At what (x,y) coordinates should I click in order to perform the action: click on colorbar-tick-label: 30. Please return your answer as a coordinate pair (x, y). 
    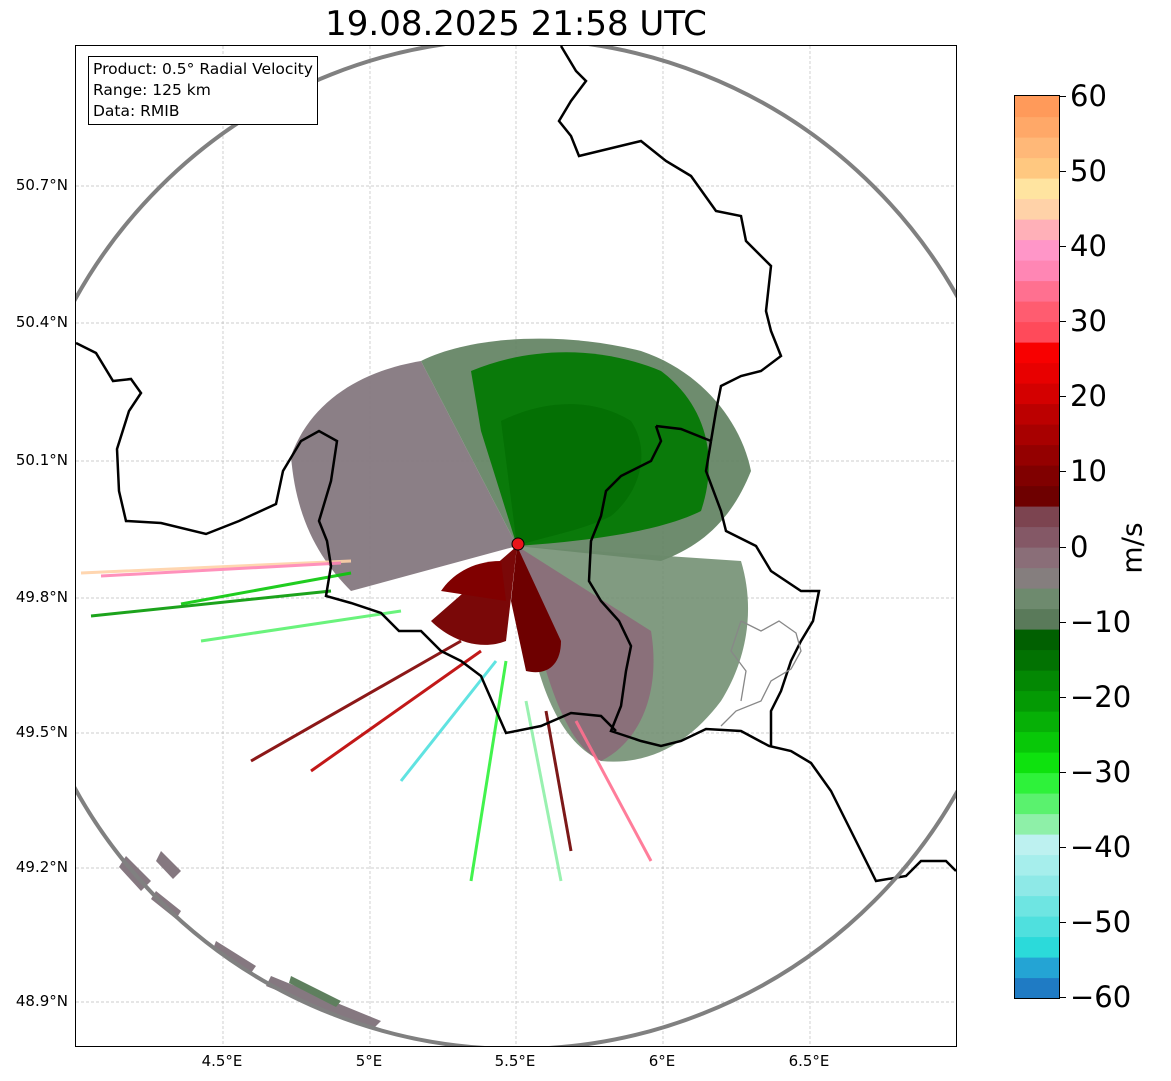
    Looking at the image, I should click on (1088, 321).